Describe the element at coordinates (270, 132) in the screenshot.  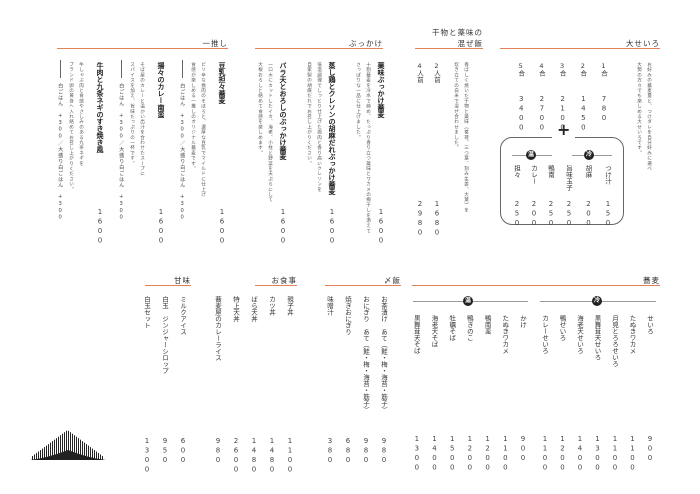
I see `bukkake-description: 一口大にカットしたイカ、海老、小柱と野菜を天ぷらにして` at that location.